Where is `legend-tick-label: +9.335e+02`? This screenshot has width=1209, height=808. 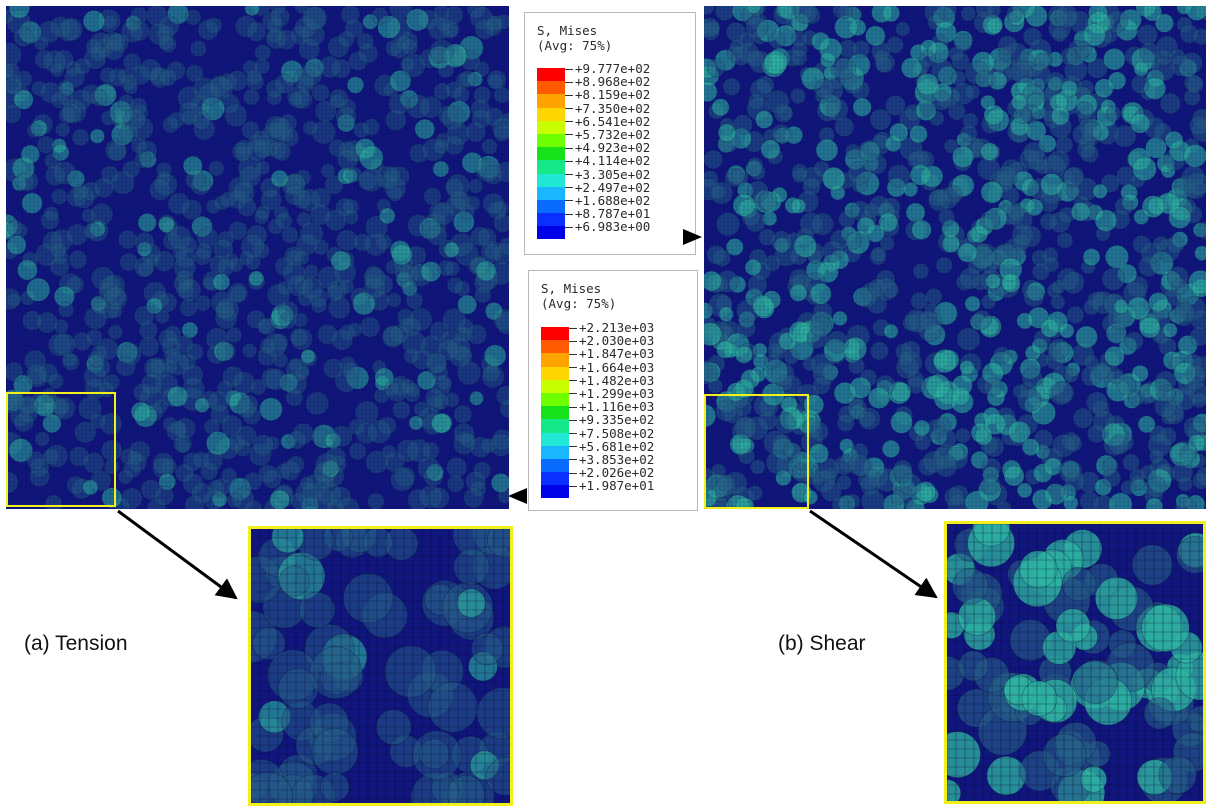
legend-tick-label: +9.335e+02 is located at coordinates (611, 420).